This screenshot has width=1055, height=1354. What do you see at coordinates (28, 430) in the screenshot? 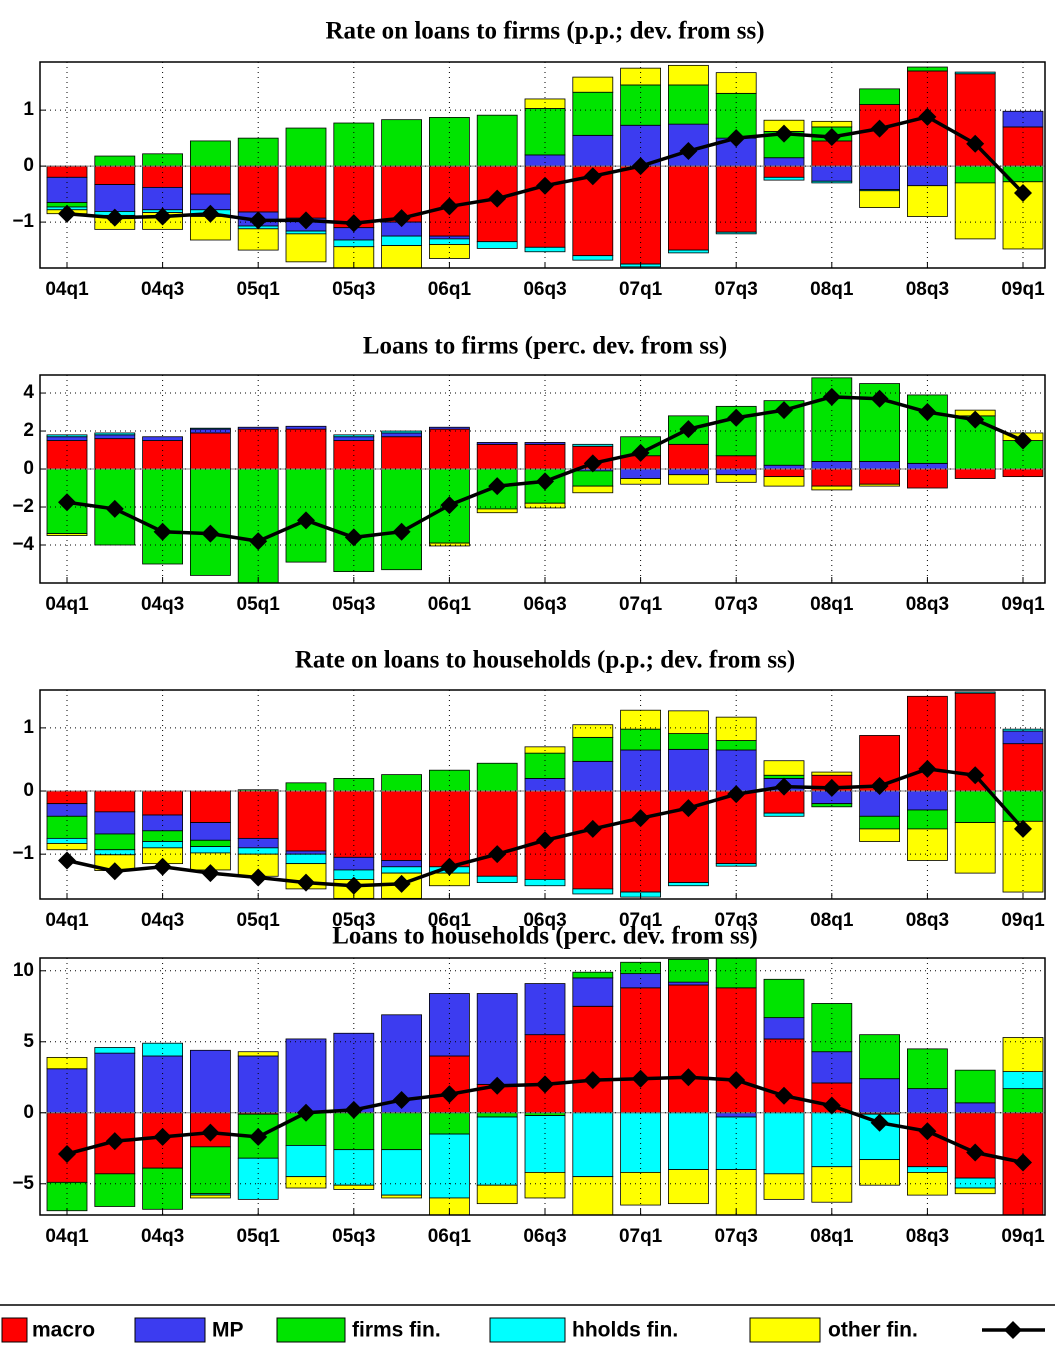
I see `y-tick-label: 2` at bounding box center [28, 430].